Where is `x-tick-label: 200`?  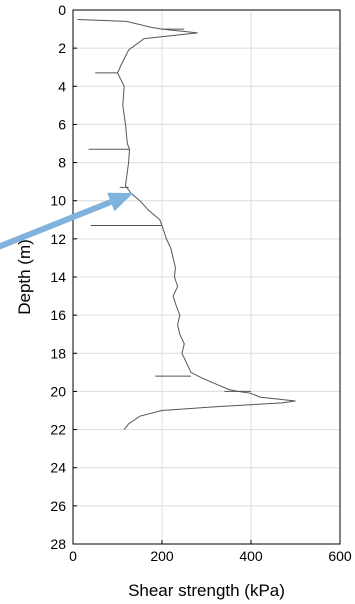
x-tick-label: 200 is located at coordinates (162, 556).